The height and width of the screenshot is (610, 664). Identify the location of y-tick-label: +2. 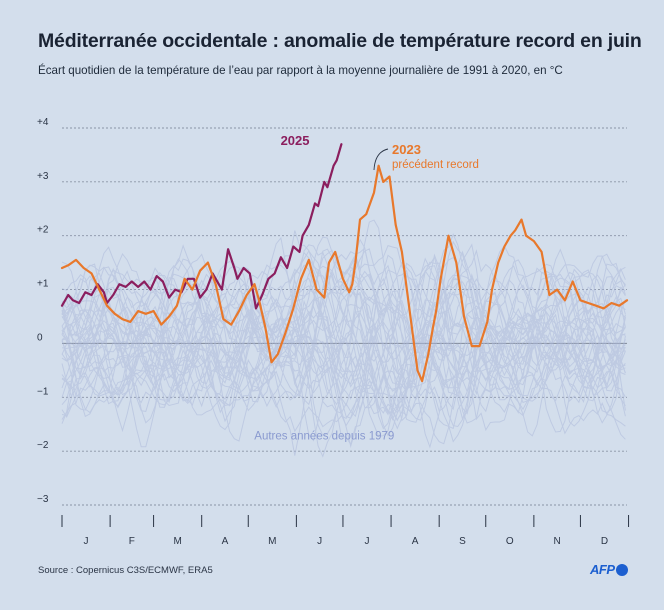
(43, 230).